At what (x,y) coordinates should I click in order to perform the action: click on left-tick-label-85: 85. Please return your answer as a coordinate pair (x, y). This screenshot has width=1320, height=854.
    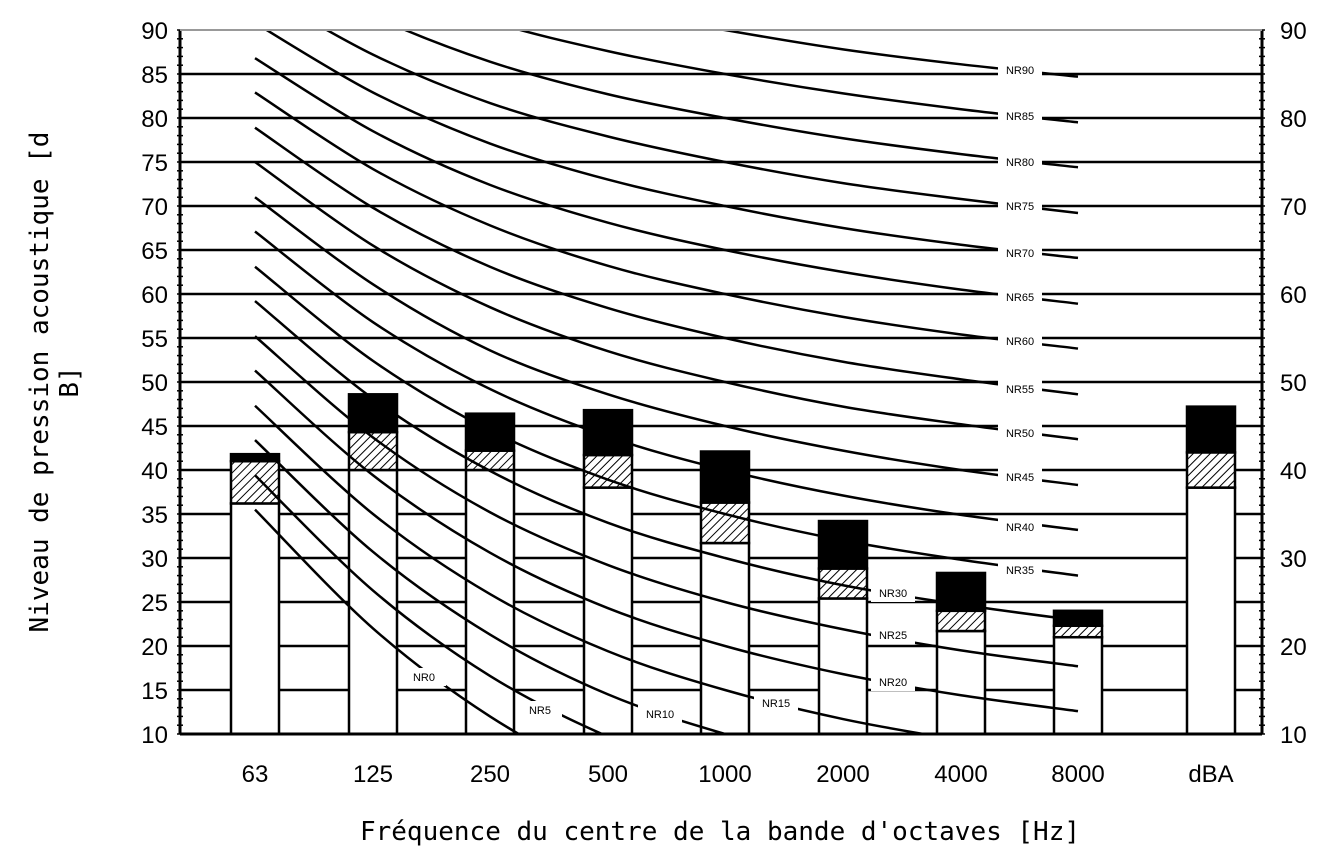
    Looking at the image, I should click on (154, 75).